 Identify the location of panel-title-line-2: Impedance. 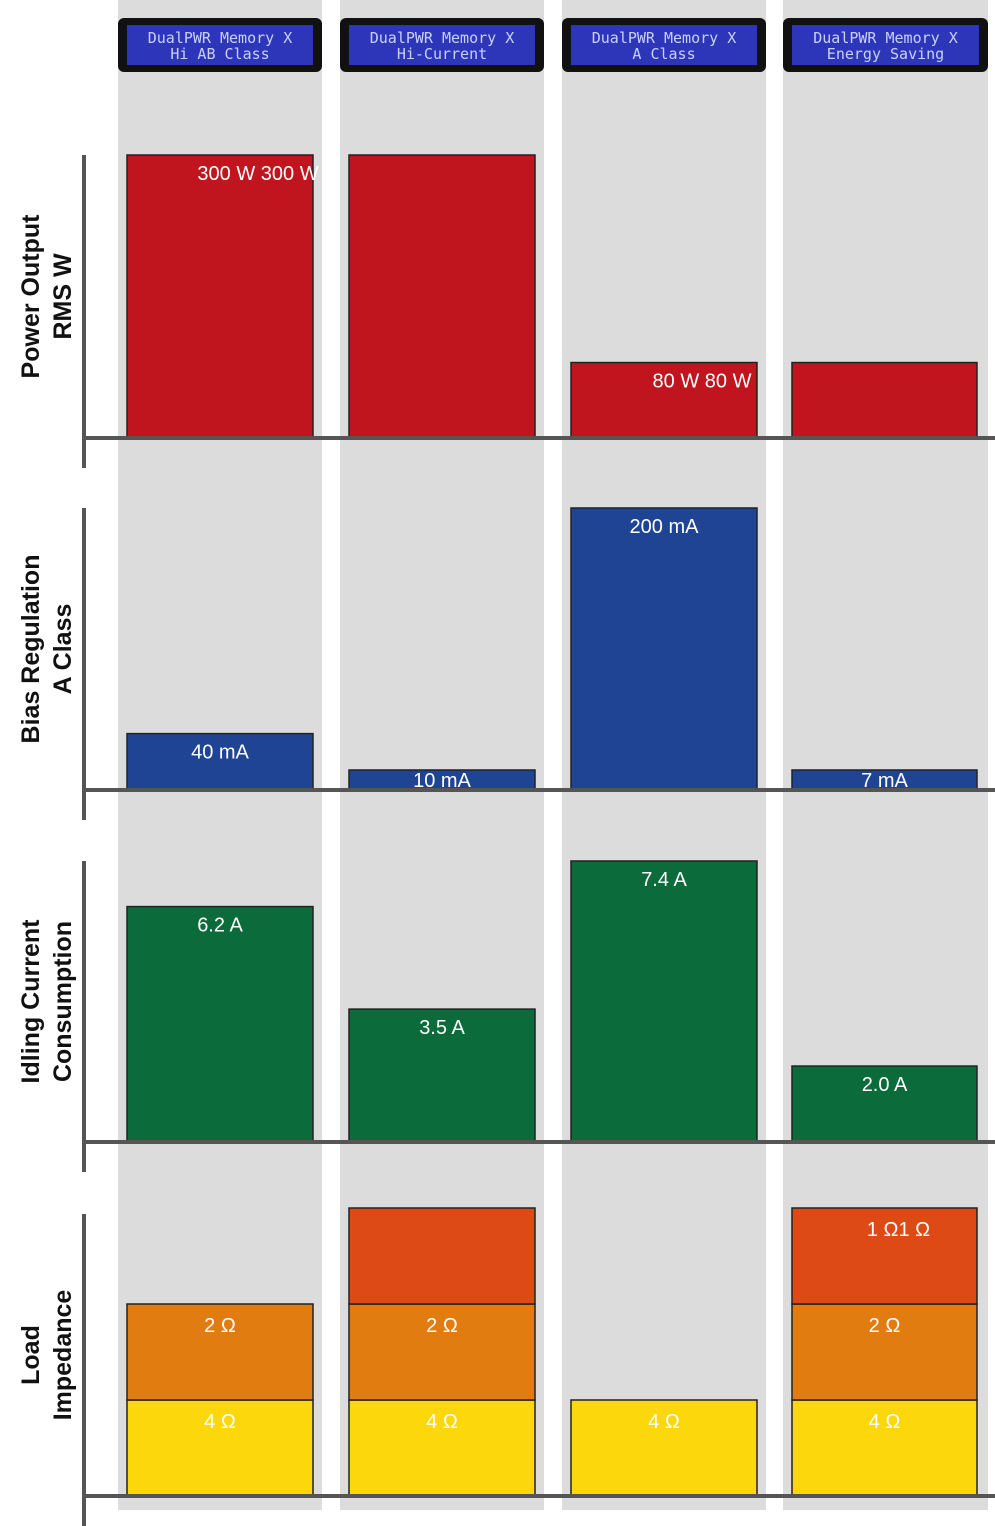
(63, 1355).